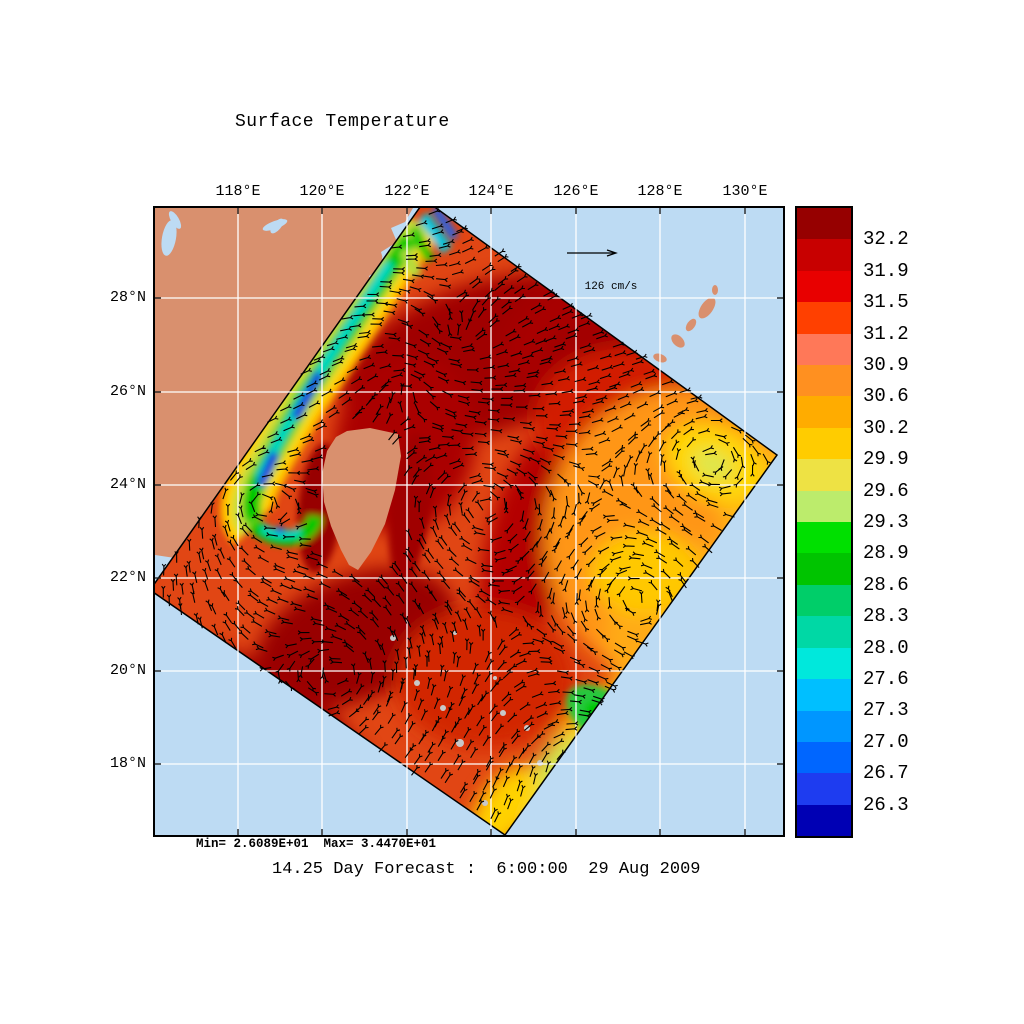  Describe the element at coordinates (127, 297) in the screenshot. I see `y-tick-label: 28°N` at that location.